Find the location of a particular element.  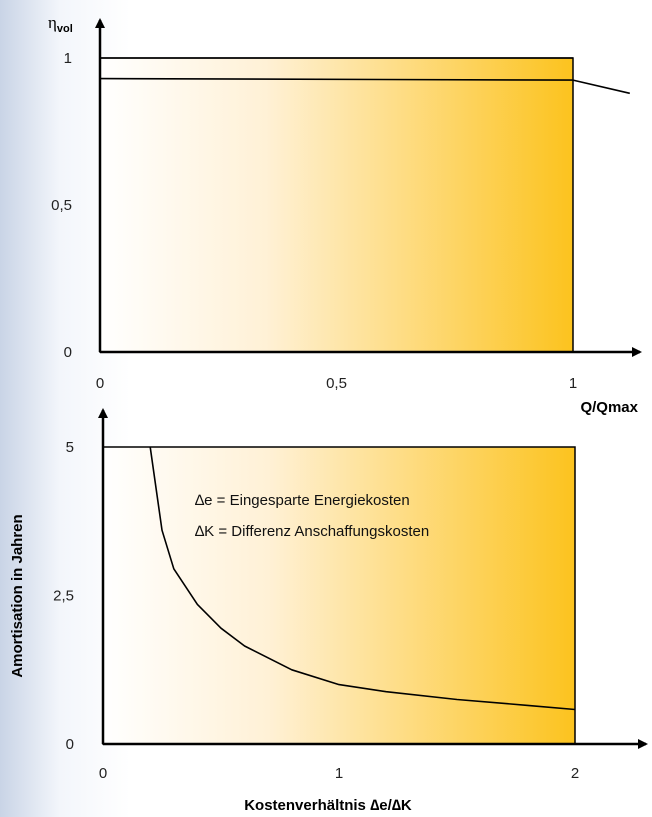

efficiency-x-tick-label: 0 is located at coordinates (100, 383).